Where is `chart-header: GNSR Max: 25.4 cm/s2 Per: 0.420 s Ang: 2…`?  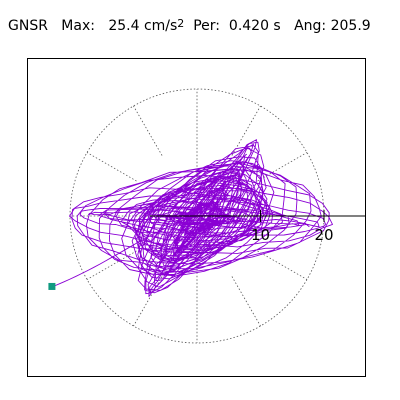 chart-header: GNSR Max: 25.4 cm/s2 Per: 0.420 s Ang: 2… is located at coordinates (189, 25).